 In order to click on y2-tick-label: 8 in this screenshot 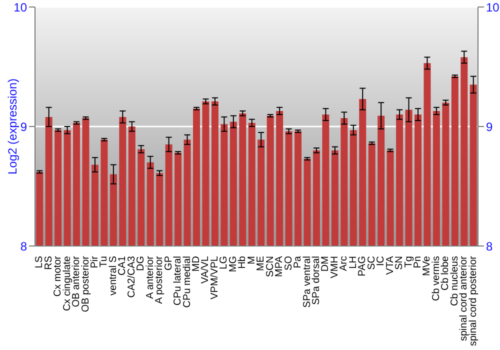, I will do `click(489, 246)`.